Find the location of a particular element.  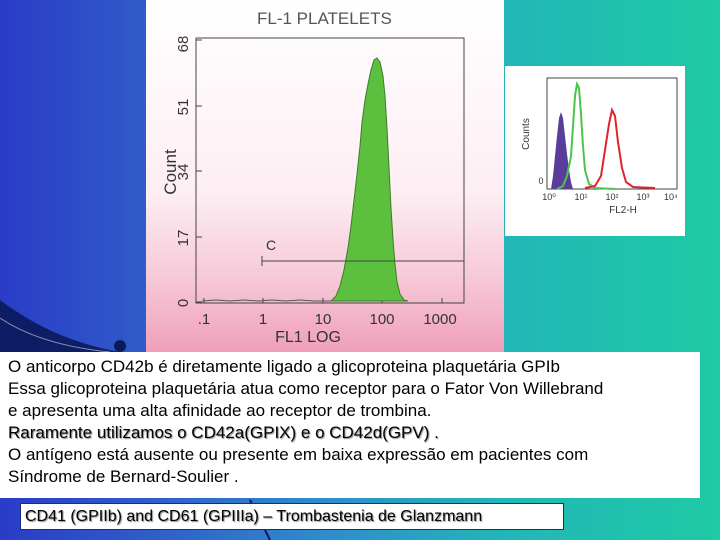

inset-histogram-panel: Counts 0 10⁰ 10¹ 10² 10³ 10⁴ FL2-H is located at coordinates (595, 151).